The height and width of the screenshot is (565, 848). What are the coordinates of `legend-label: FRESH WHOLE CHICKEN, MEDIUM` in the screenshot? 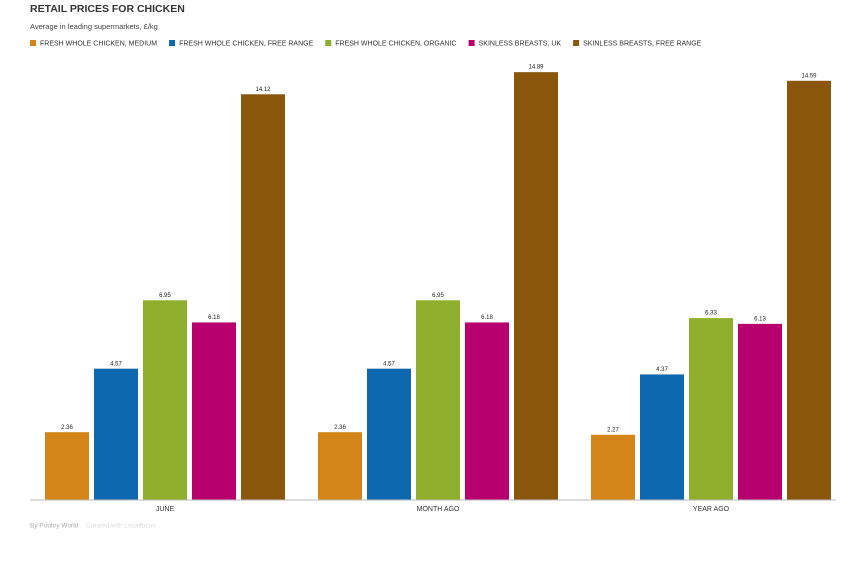 It's located at (98, 43).